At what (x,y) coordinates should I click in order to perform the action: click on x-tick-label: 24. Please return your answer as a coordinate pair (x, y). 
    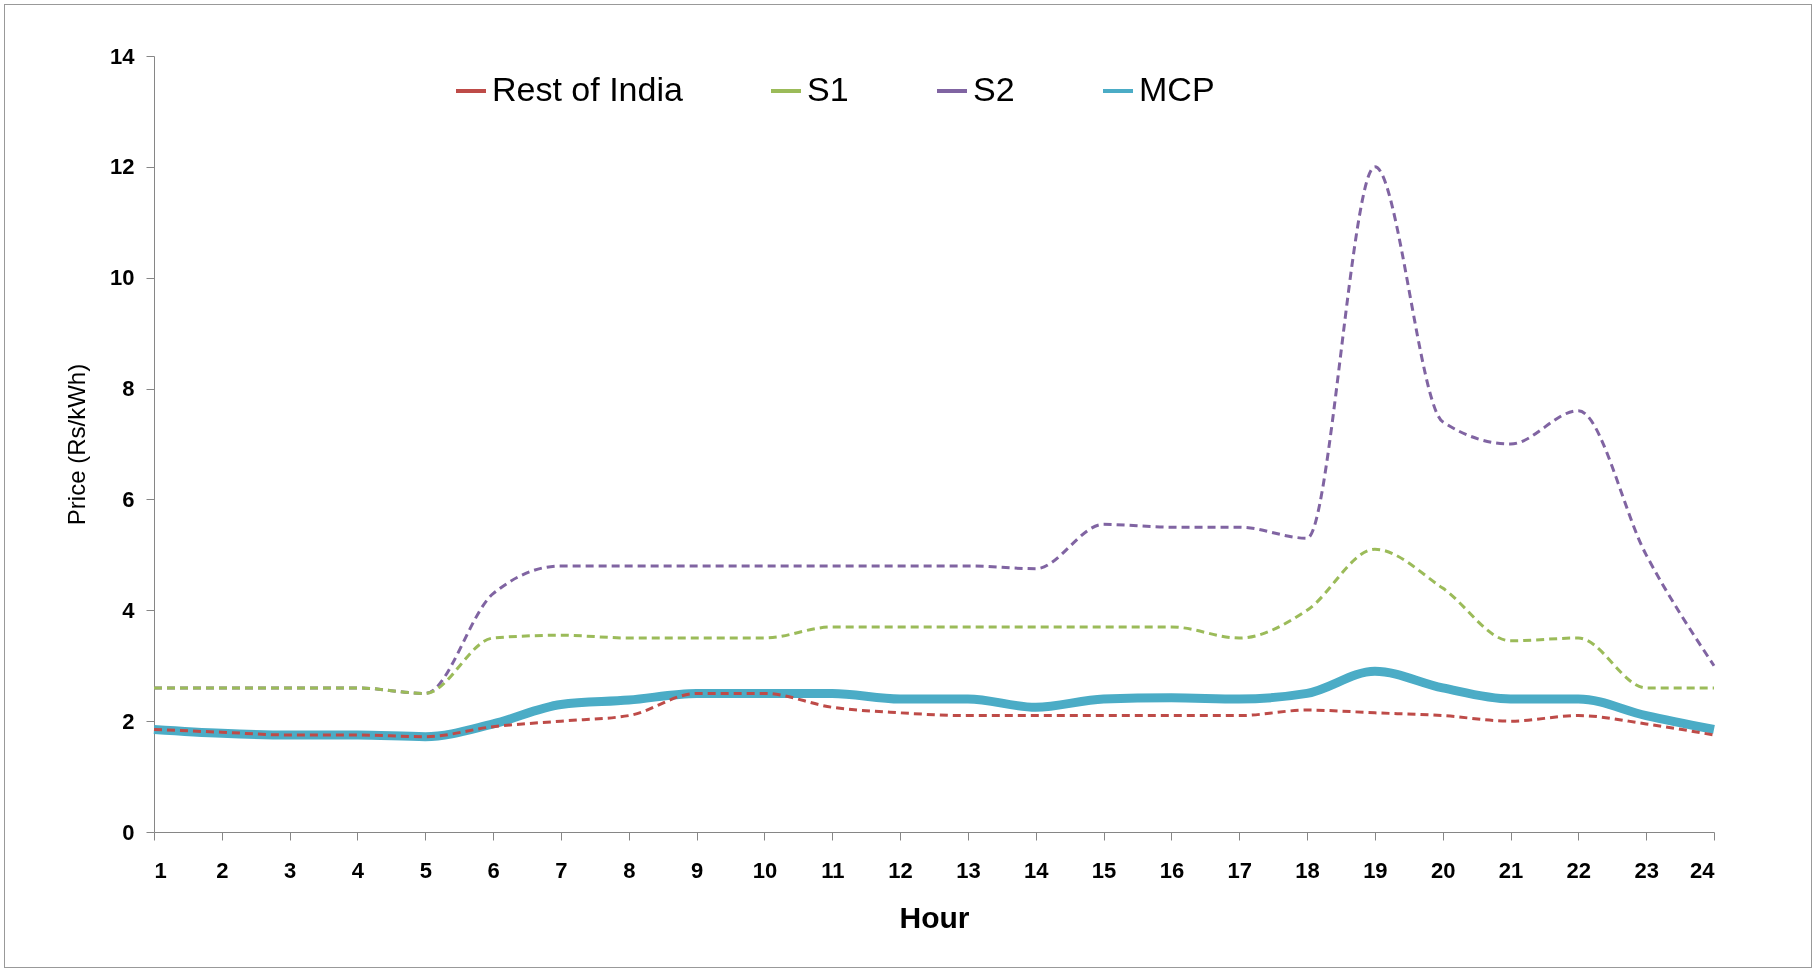
    Looking at the image, I should click on (1703, 870).